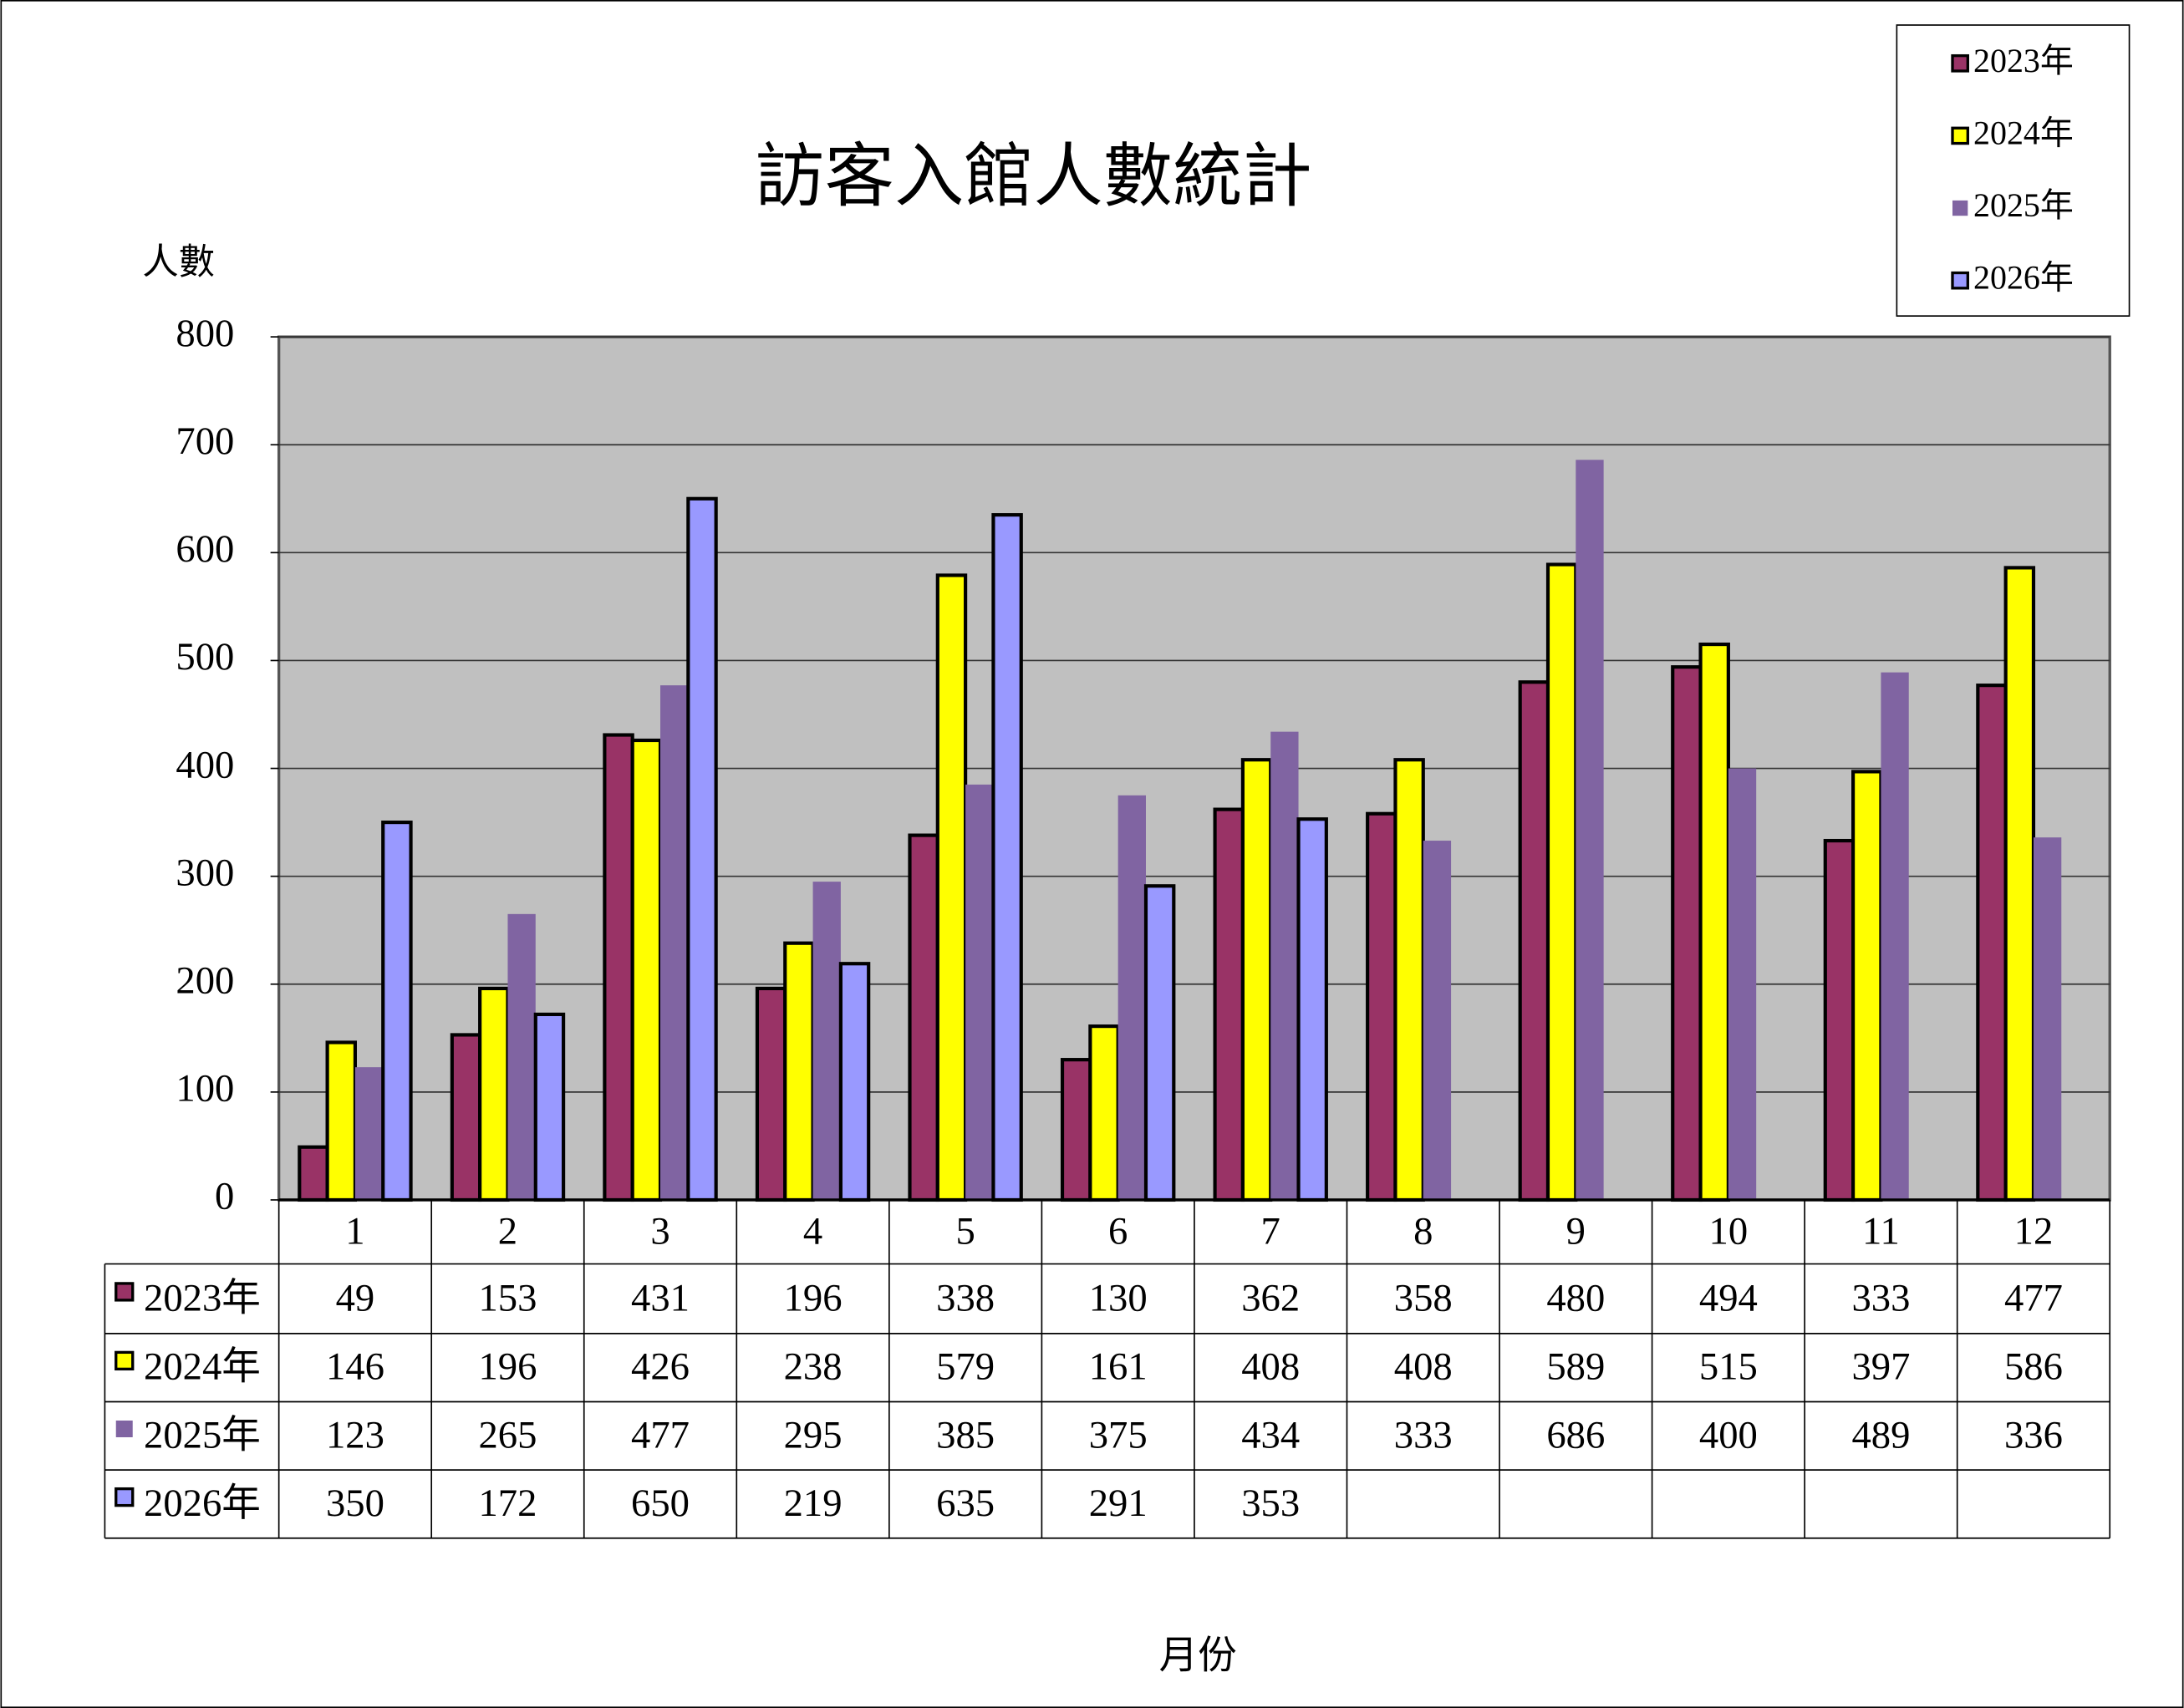  I want to click on table-value: 350, so click(355, 1503).